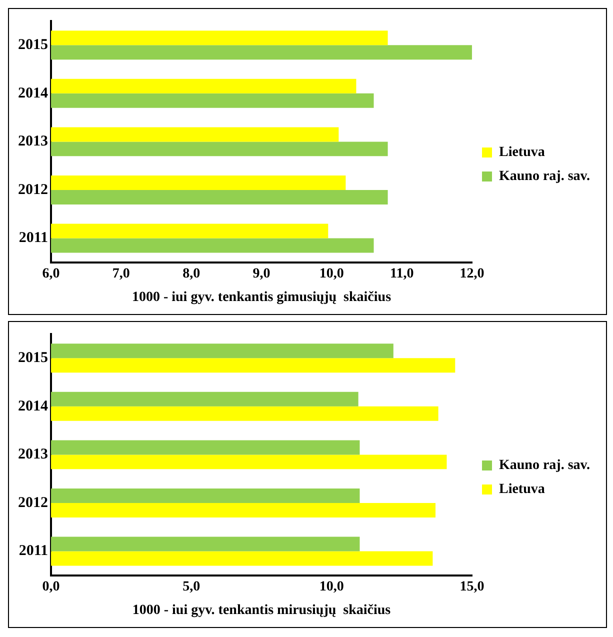 Image resolution: width=613 pixels, height=637 pixels. Describe the element at coordinates (472, 586) in the screenshot. I see `x-tick-label: 15,0` at that location.